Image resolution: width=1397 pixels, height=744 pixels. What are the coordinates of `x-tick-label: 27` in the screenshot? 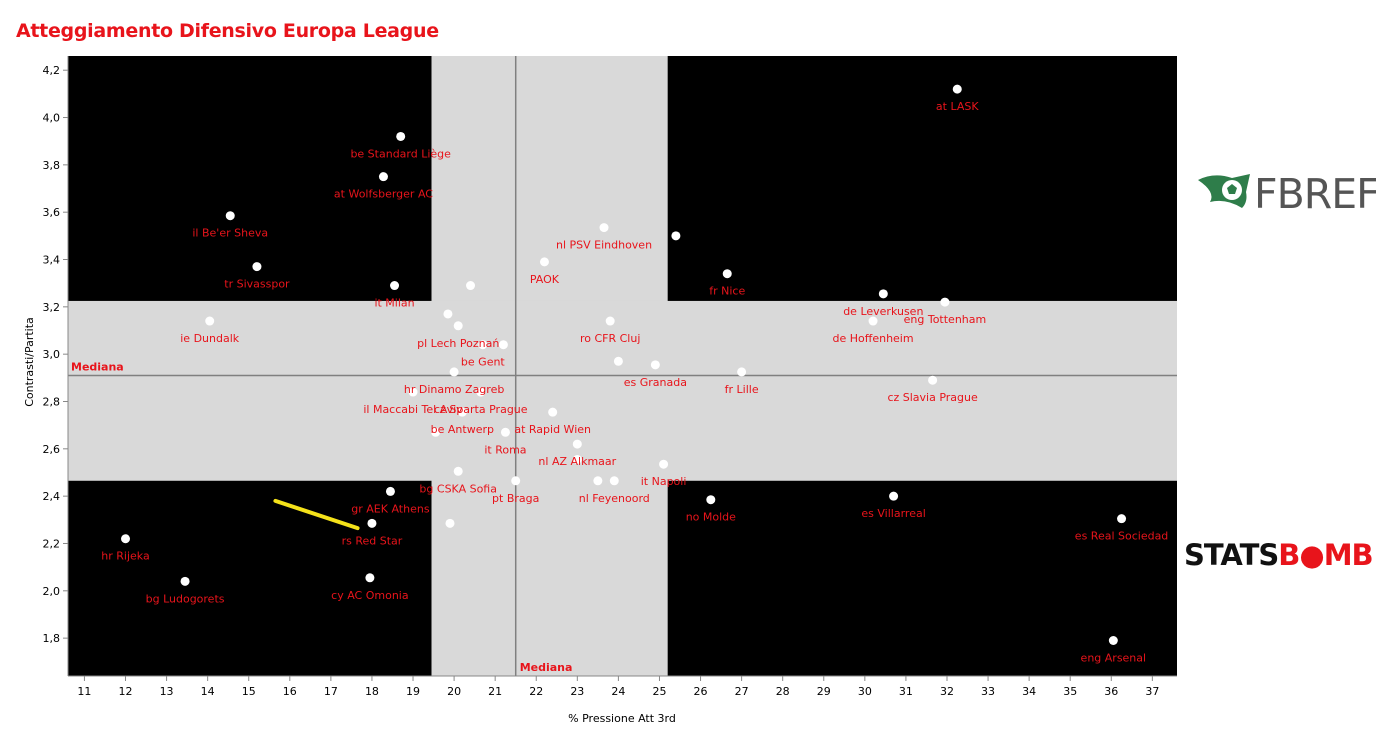 It's located at (742, 691).